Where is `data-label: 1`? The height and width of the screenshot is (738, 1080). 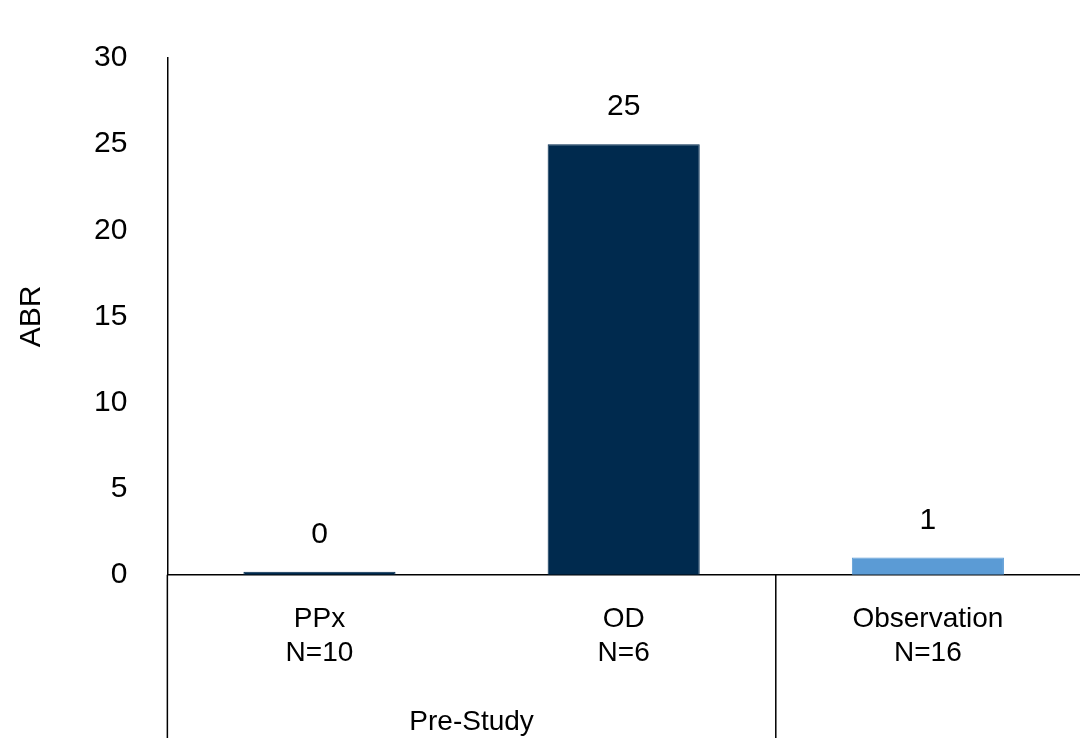
data-label: 1 is located at coordinates (928, 518).